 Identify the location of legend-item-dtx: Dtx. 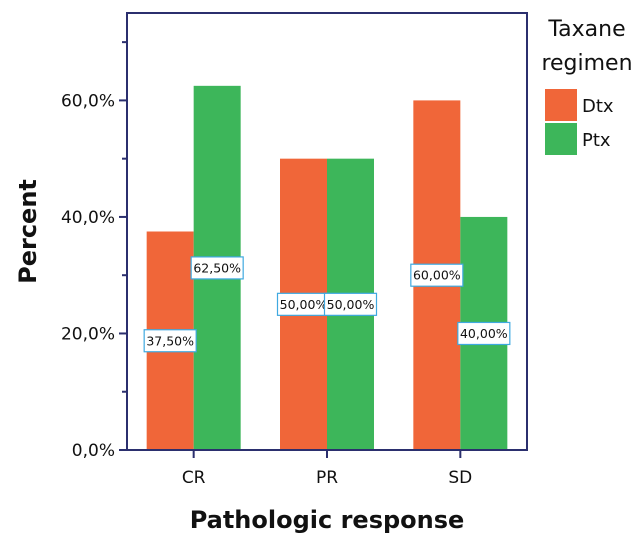
(579, 105).